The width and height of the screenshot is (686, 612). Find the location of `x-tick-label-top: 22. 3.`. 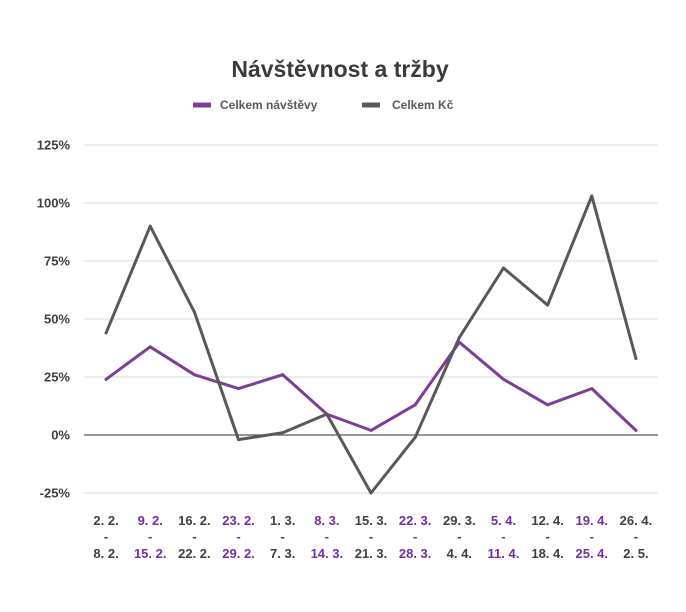

x-tick-label-top: 22. 3. is located at coordinates (415, 520).